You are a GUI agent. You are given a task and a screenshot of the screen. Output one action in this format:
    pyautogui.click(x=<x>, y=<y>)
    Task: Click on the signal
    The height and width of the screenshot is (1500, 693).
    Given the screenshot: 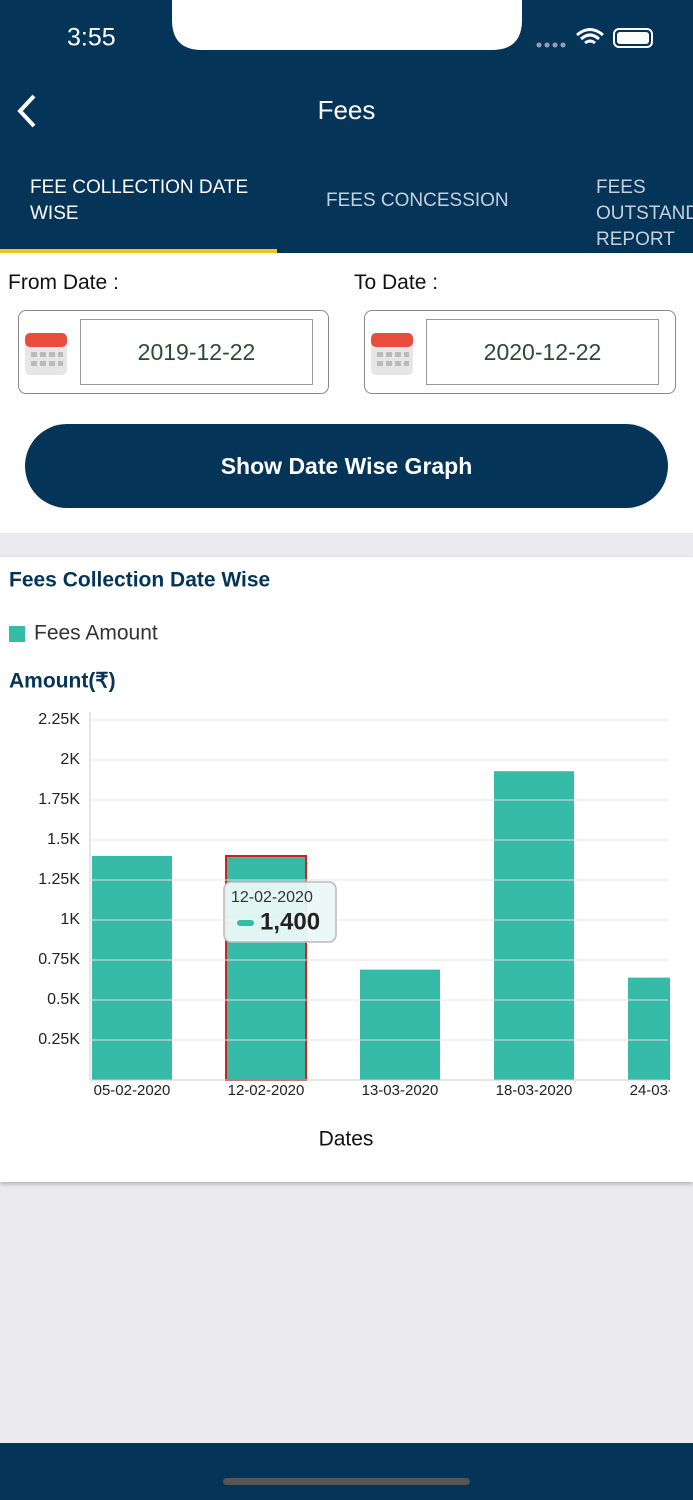 What is the action you would take?
    pyautogui.click(x=551, y=45)
    